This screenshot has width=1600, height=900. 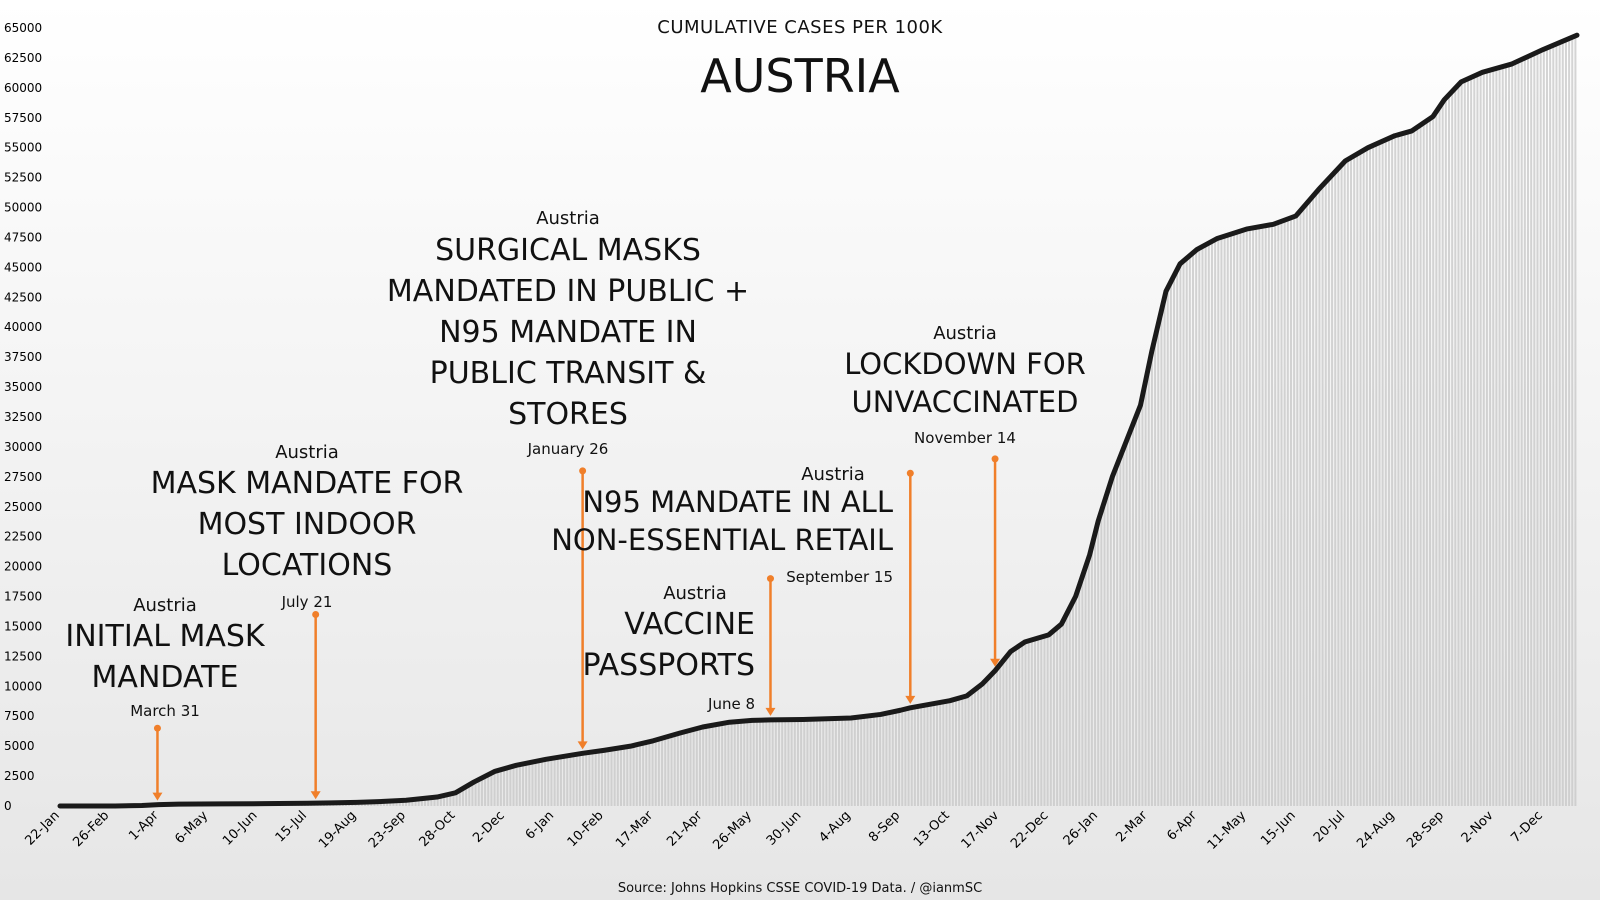 What do you see at coordinates (19, 776) in the screenshot?
I see `y-tick-label: 2500` at bounding box center [19, 776].